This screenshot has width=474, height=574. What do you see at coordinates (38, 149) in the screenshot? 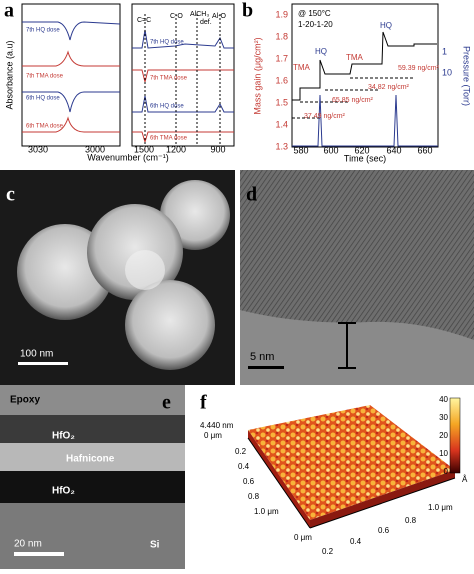
I see `tick-label: 3030` at bounding box center [38, 149].